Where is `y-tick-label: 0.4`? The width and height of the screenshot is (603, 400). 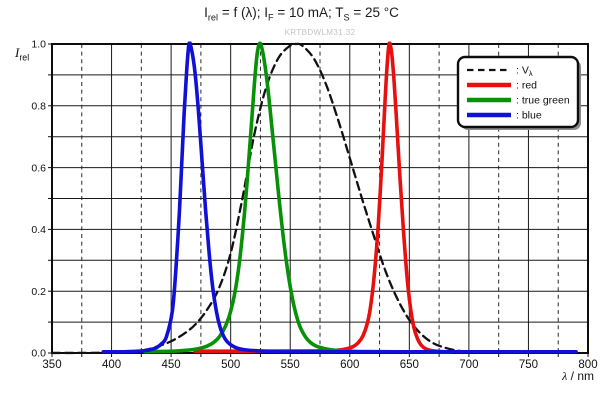
y-tick-label: 0.4 is located at coordinates (38, 230).